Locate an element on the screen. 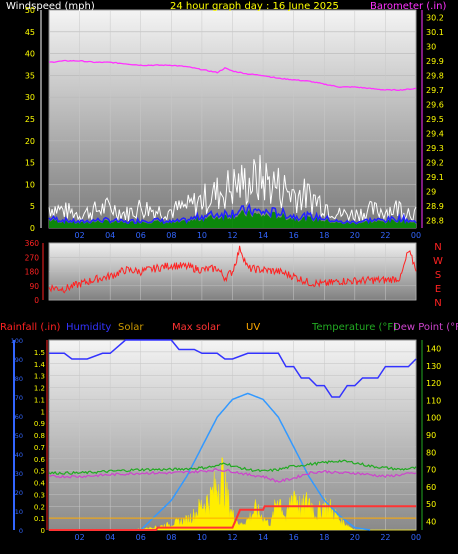 The image size is (458, 554). temperature-tick-label: 140 is located at coordinates (433, 349).